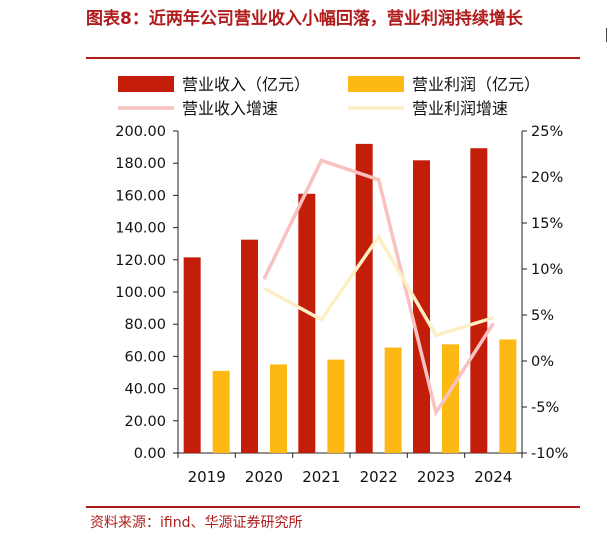  What do you see at coordinates (230, 108) in the screenshot?
I see `legend-label: 营业收入增速` at bounding box center [230, 108].